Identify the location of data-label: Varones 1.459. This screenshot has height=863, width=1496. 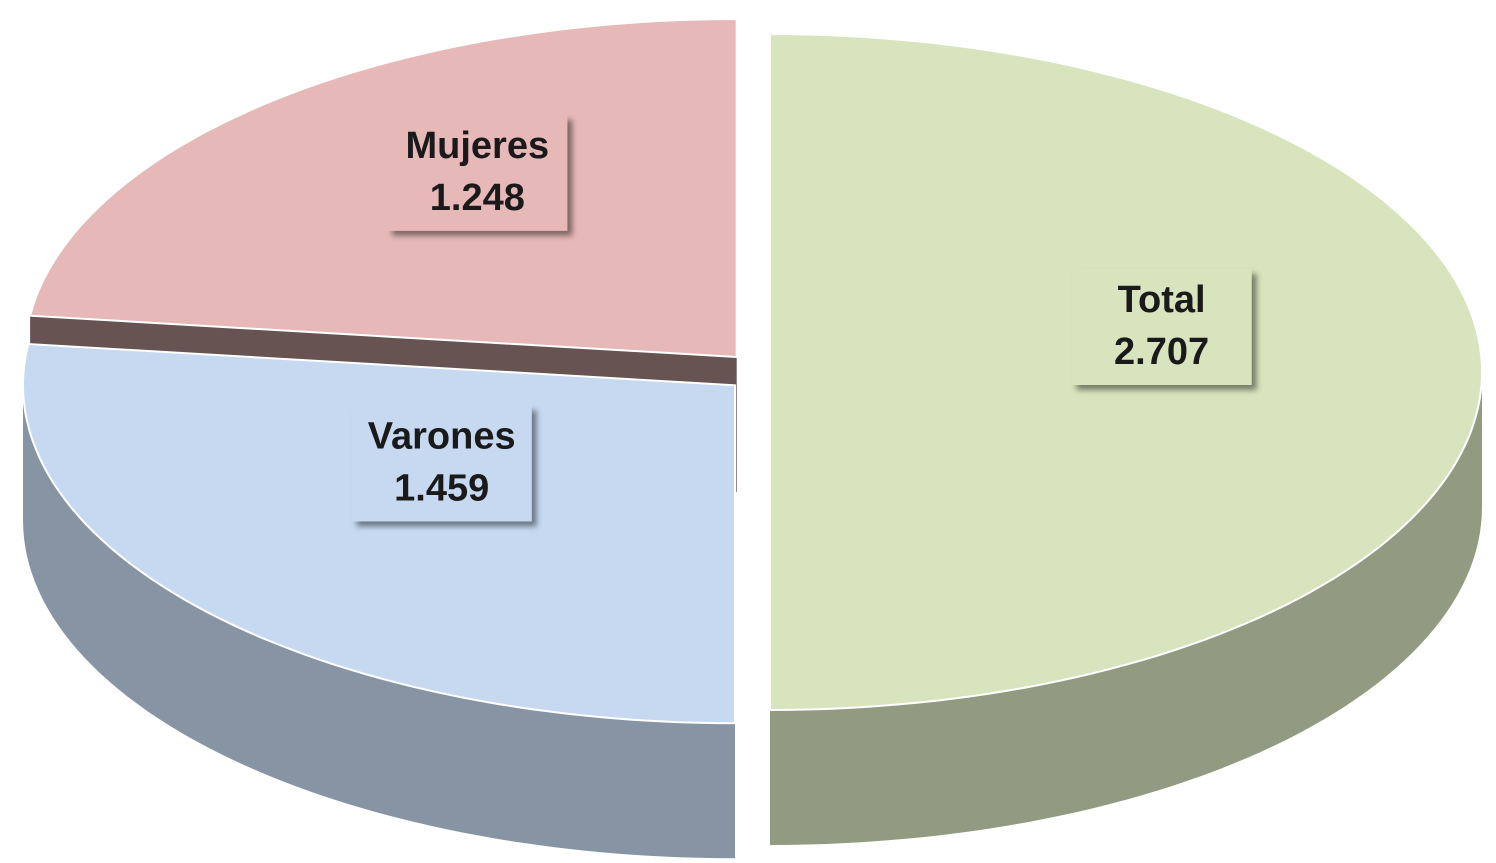
(441, 463).